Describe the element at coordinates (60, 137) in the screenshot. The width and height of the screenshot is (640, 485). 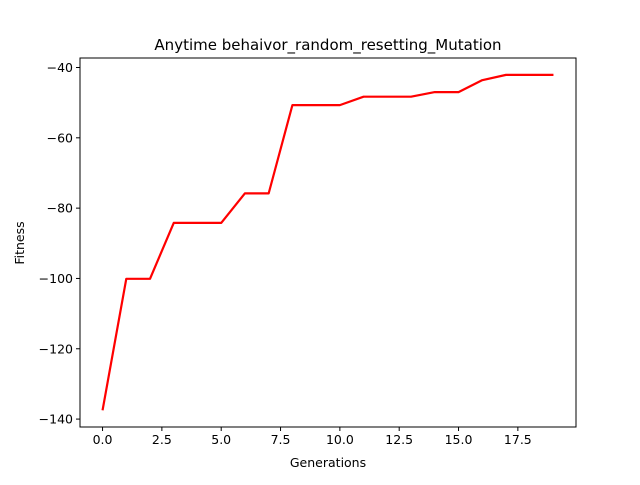
I see `y-tick-label: −60` at that location.